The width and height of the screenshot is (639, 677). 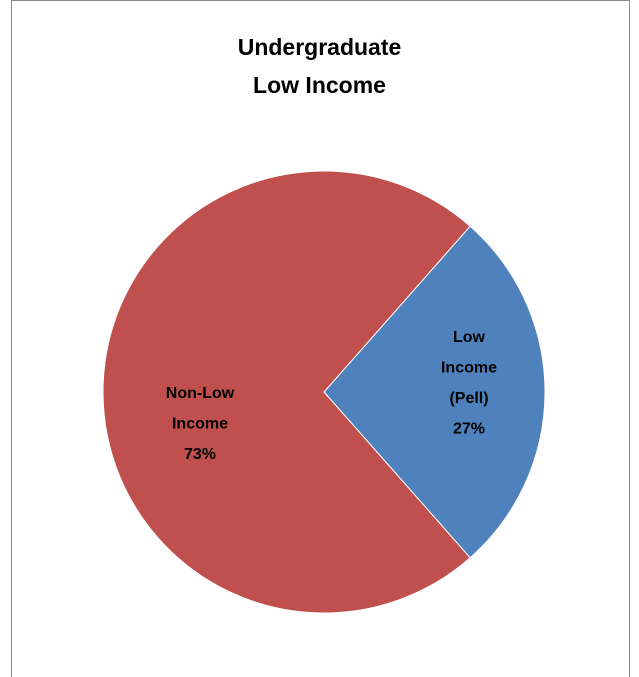 I want to click on pie-slice-label-non-low-income: Non-Low Income 73%, so click(x=200, y=424).